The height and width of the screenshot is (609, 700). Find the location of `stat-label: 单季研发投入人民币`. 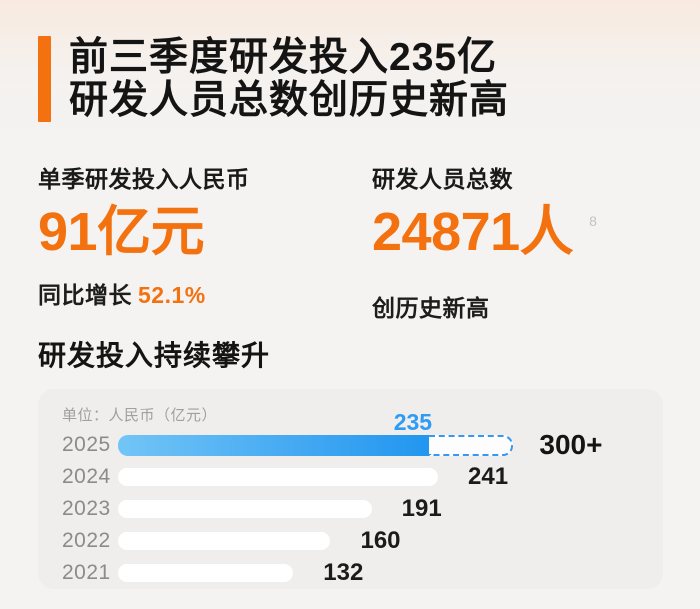

stat-label: 单季研发投入人民币 is located at coordinates (144, 179).